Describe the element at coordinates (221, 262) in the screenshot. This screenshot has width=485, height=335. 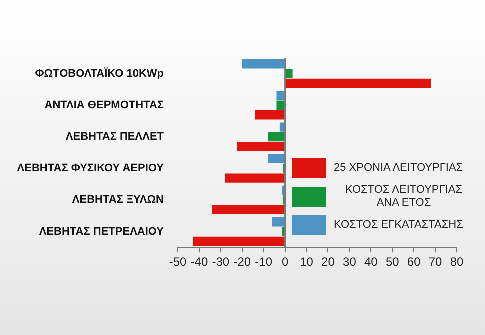
I see `x-tick-label: -30` at that location.